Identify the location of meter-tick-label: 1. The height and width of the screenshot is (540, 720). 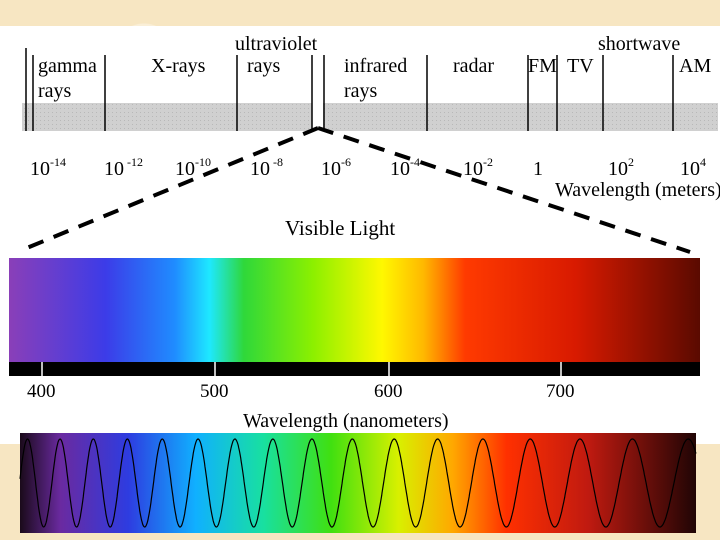
(538, 169).